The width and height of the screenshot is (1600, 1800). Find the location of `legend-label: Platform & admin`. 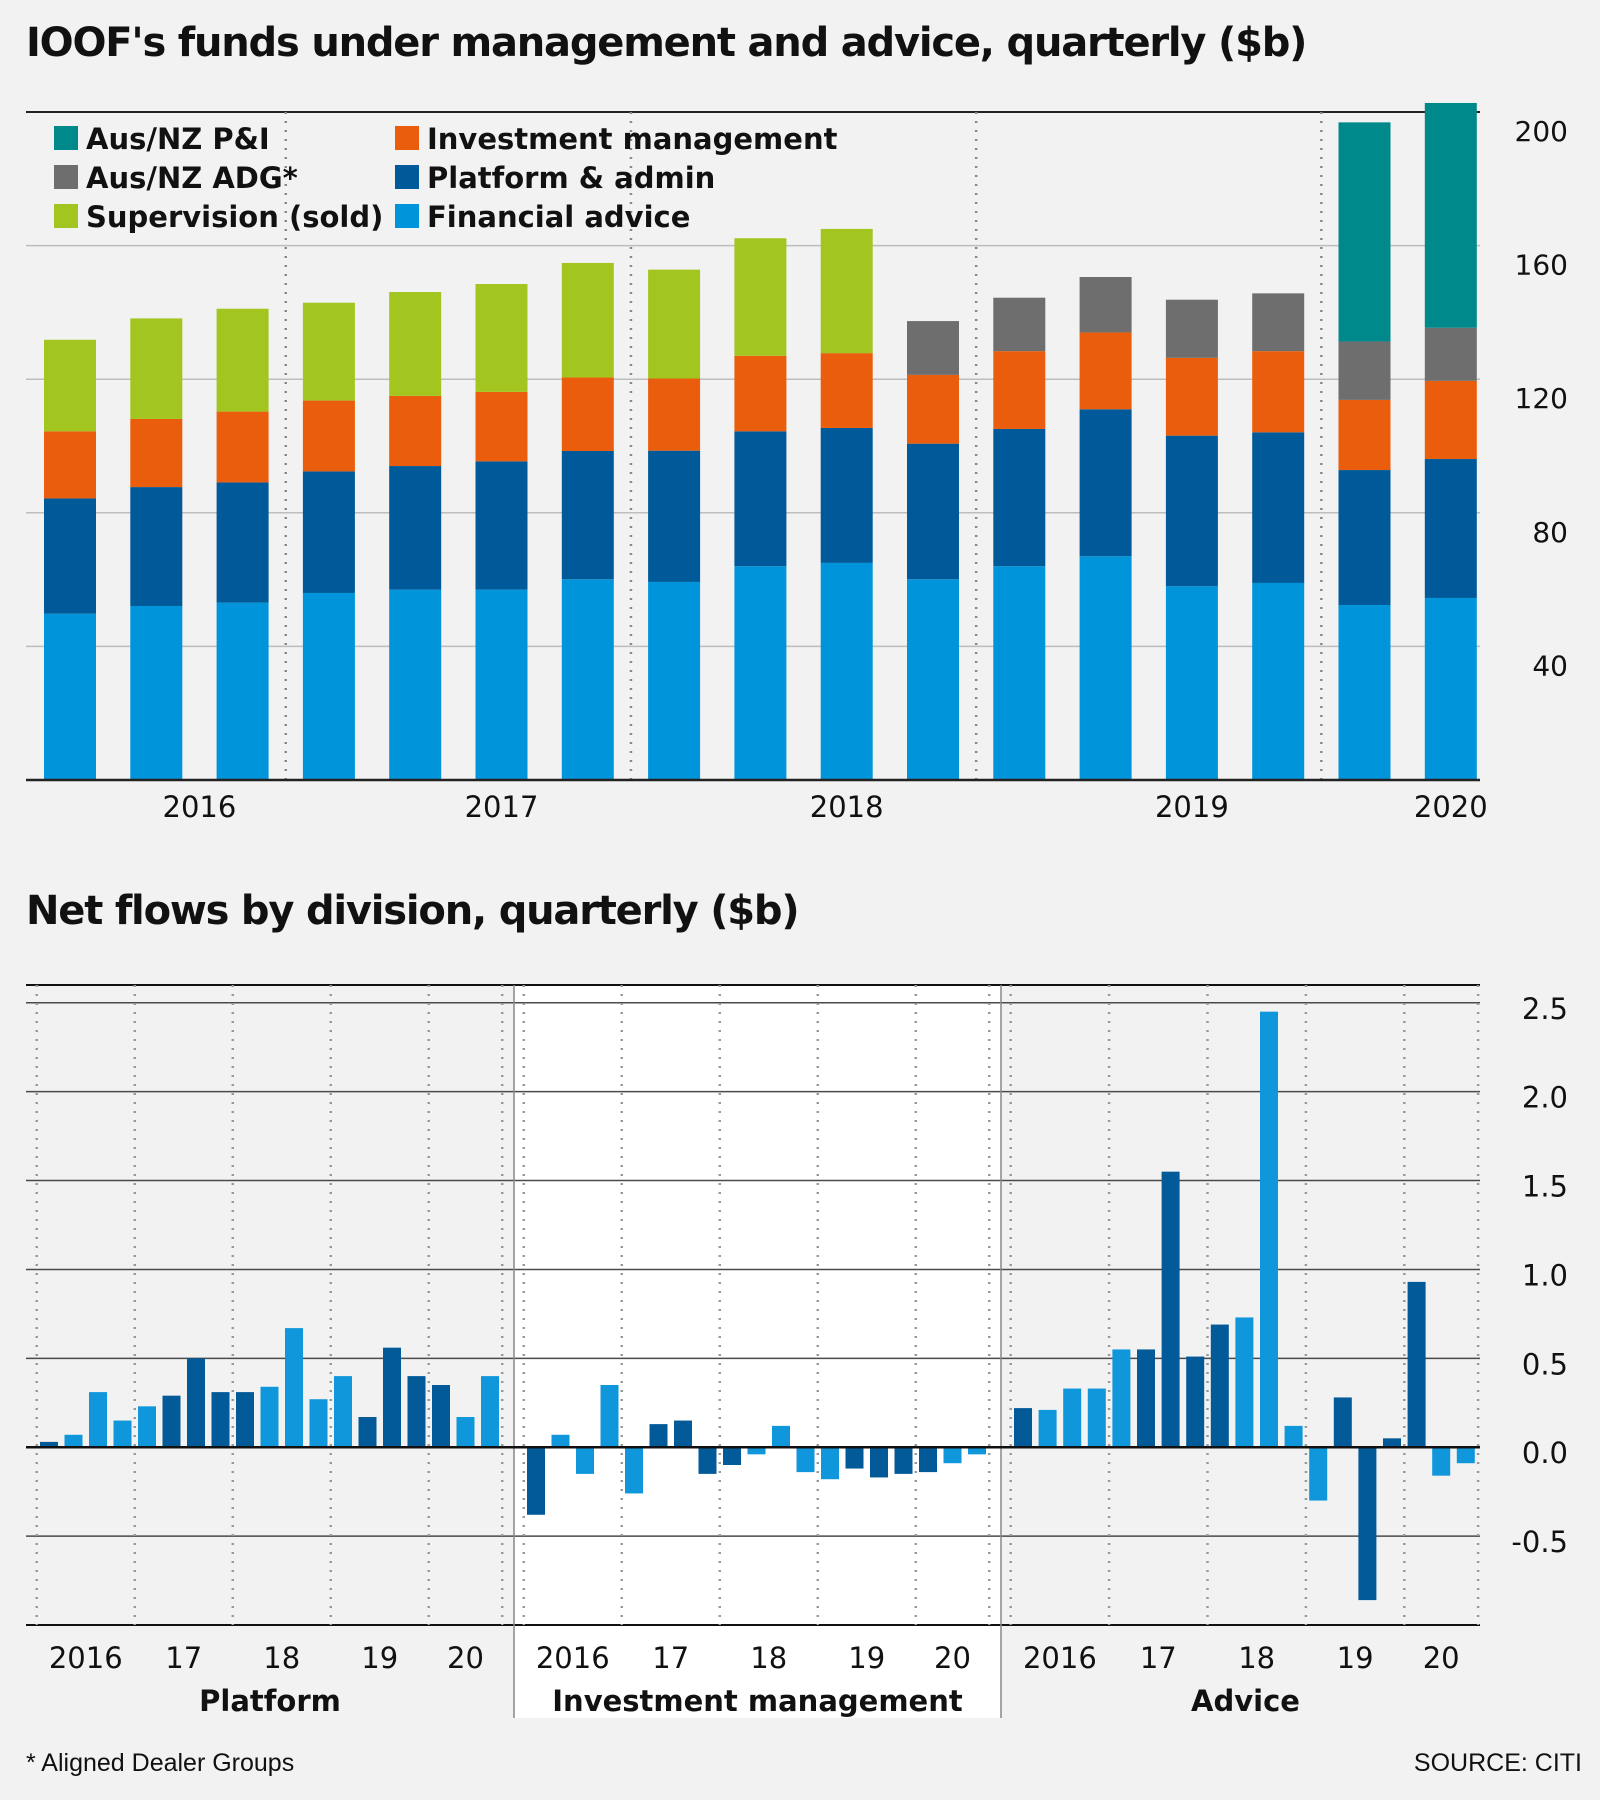

legend-label: Platform & admin is located at coordinates (571, 178).